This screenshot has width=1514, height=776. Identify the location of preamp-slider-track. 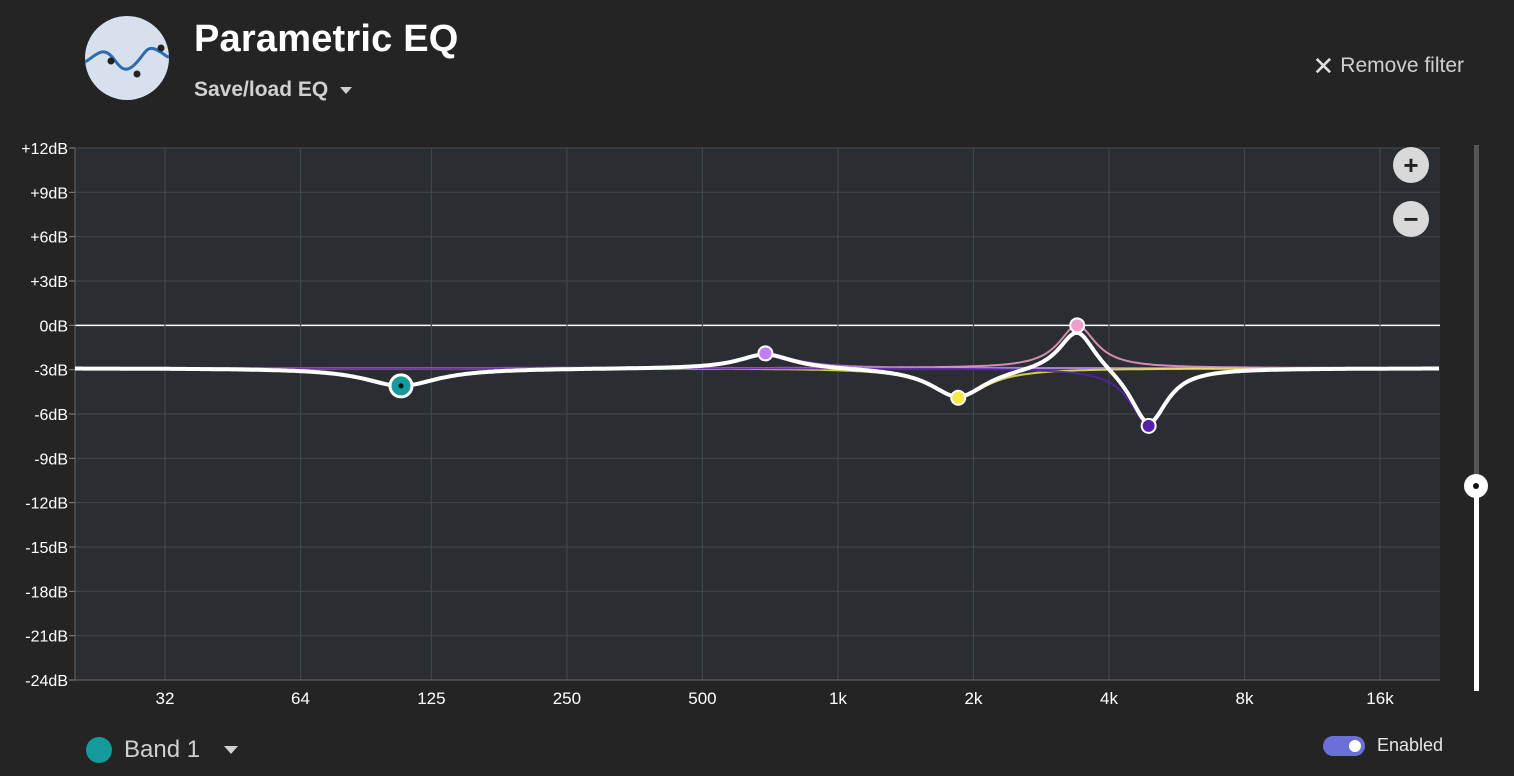
(1476, 315).